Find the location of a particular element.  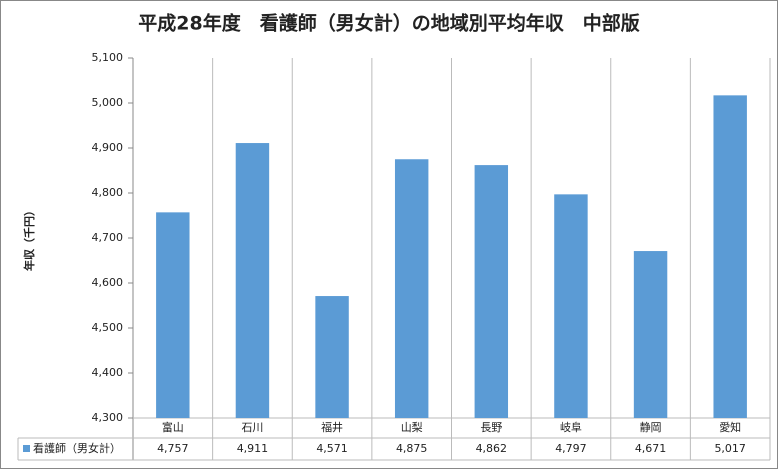

y-tick-label: 5,100 is located at coordinates (108, 57).